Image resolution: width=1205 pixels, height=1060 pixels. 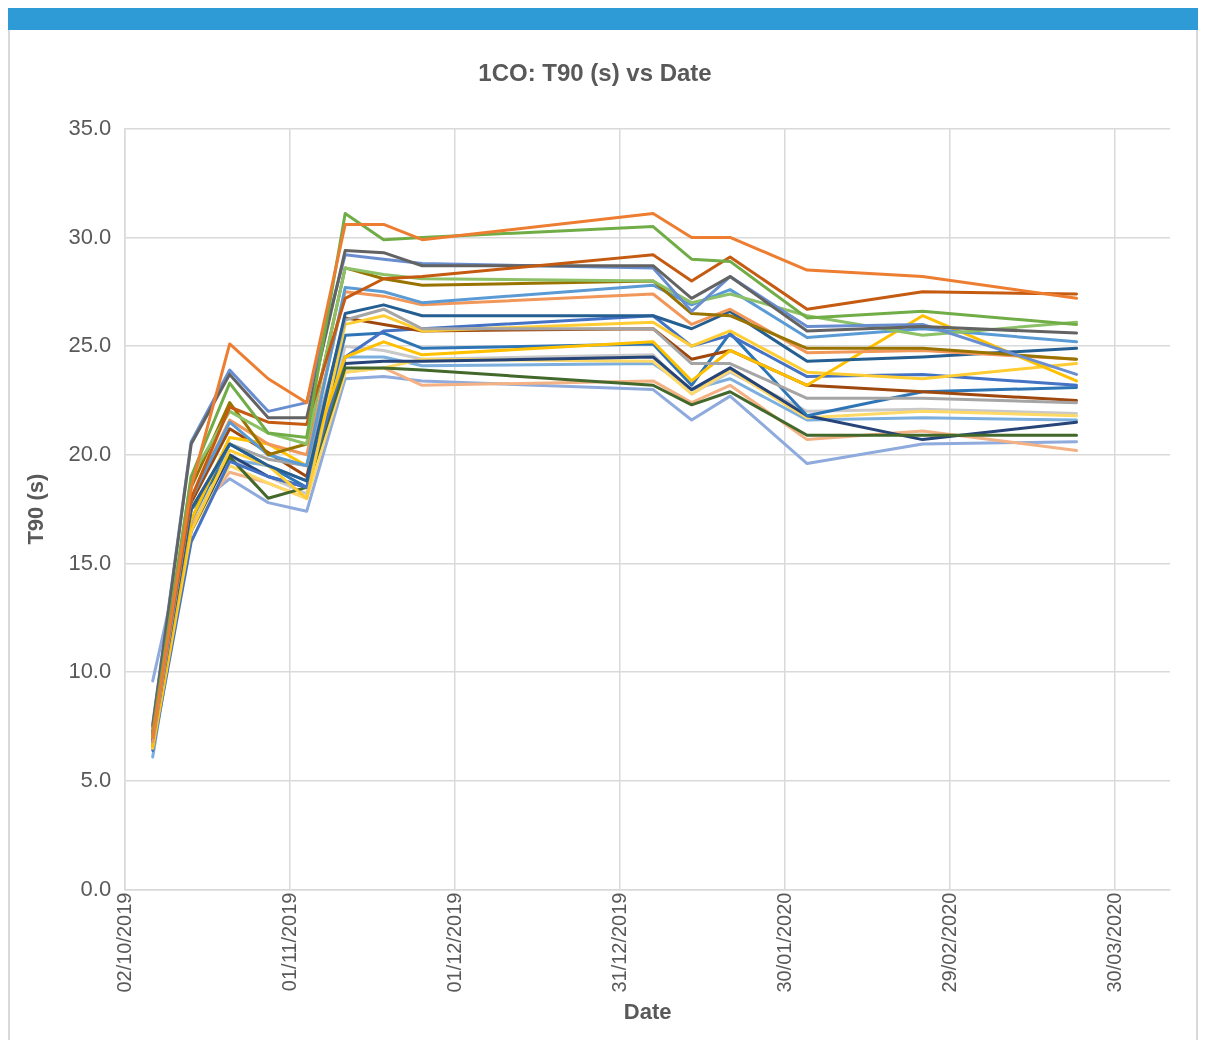 What do you see at coordinates (96, 779) in the screenshot?
I see `y-tick-label: 5.0` at bounding box center [96, 779].